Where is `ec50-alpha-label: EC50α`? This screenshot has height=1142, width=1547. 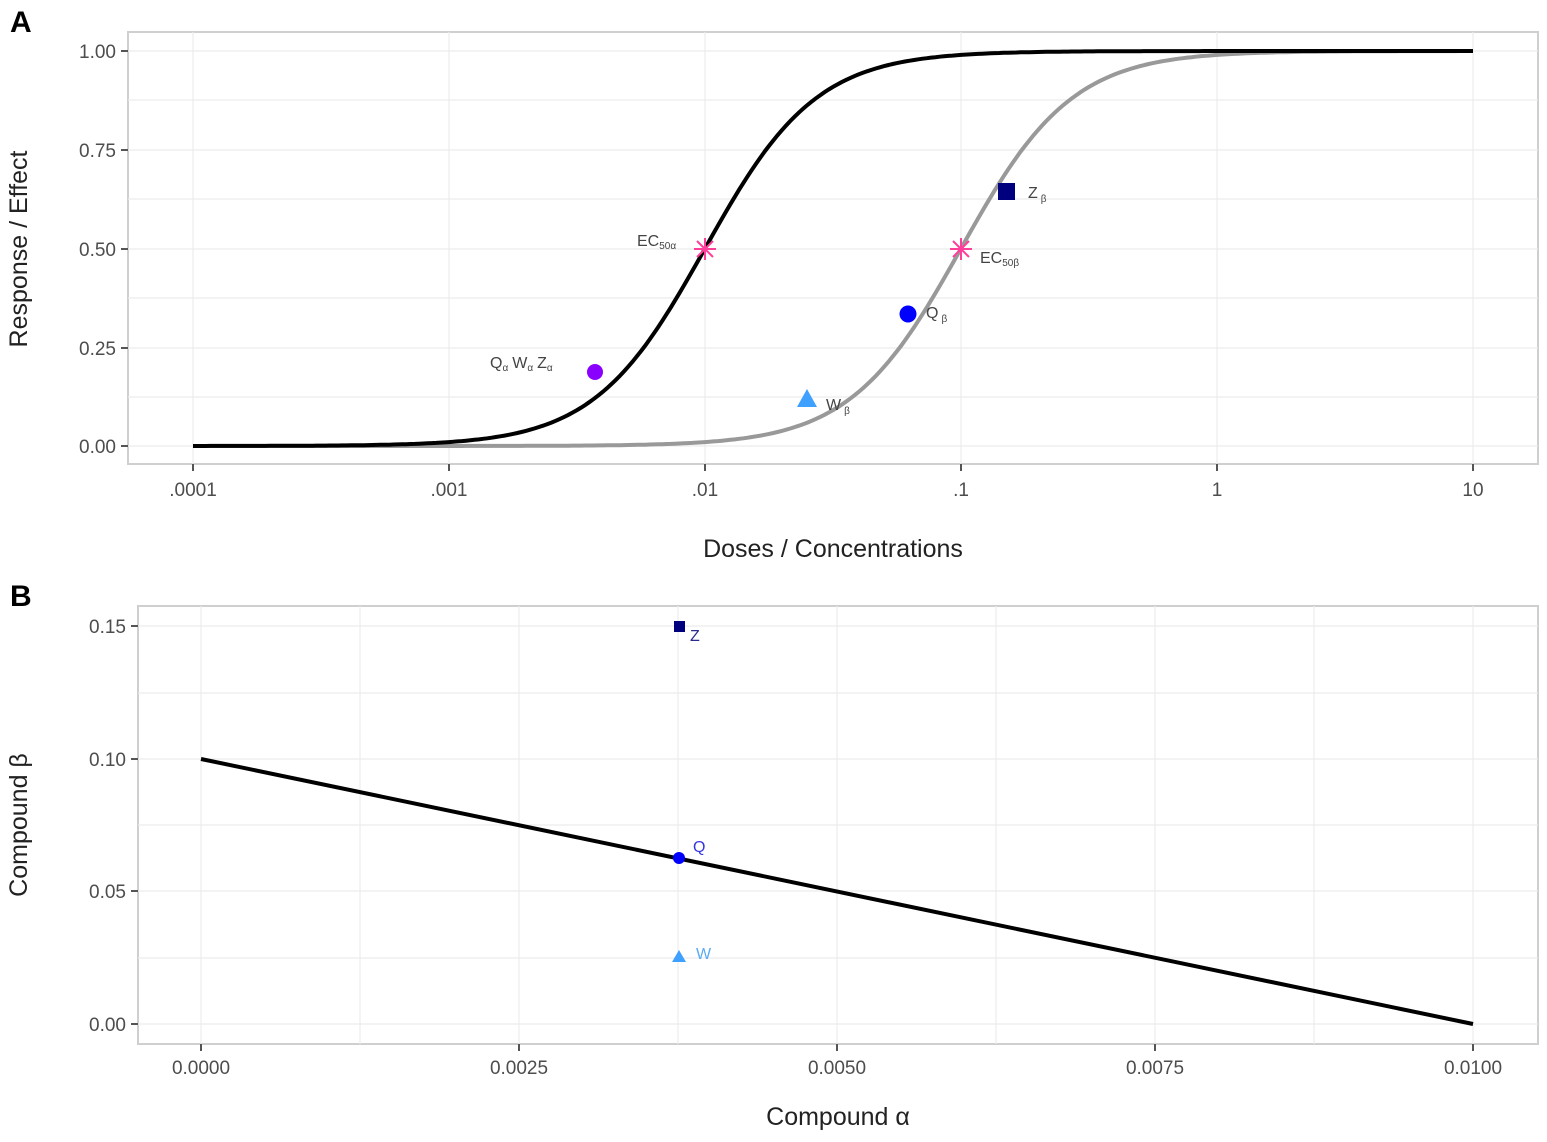 ec50-alpha-label: EC50α is located at coordinates (656, 242).